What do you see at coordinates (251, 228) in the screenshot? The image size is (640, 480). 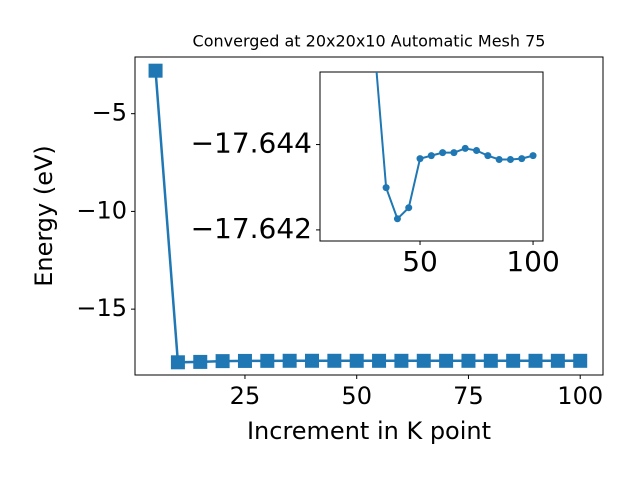 I see `y-tick-label: −17.642` at bounding box center [251, 228].